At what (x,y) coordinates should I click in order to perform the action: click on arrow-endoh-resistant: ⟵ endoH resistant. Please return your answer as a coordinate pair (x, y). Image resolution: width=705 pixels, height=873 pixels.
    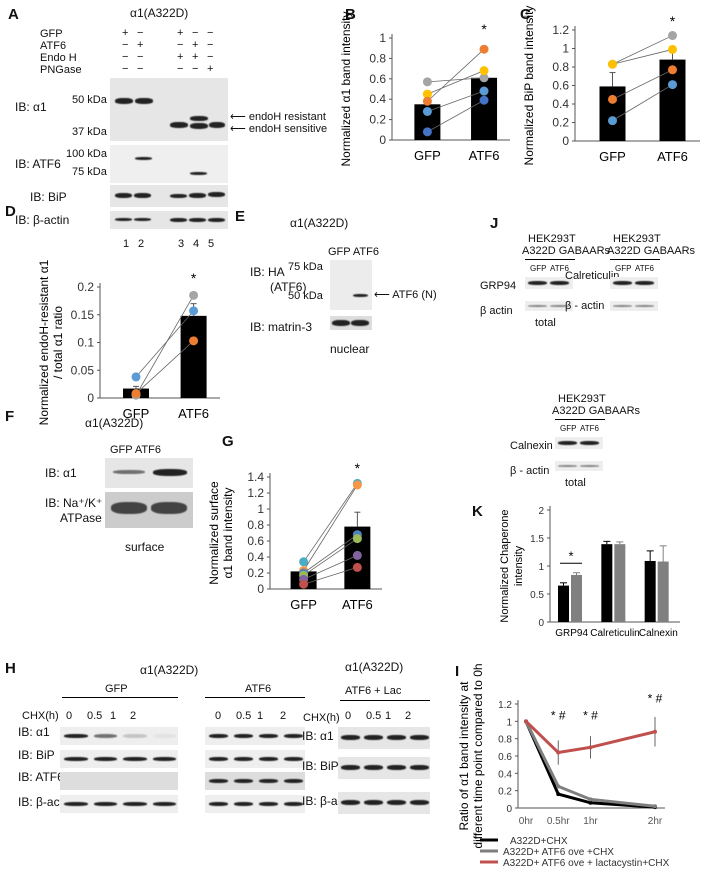
    Looking at the image, I should click on (278, 117).